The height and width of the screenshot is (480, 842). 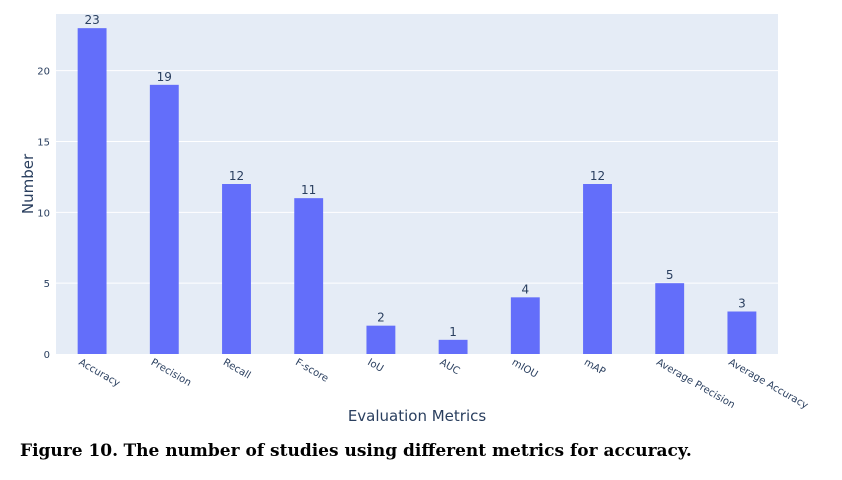 What do you see at coordinates (525, 289) in the screenshot?
I see `data-label: 4` at bounding box center [525, 289].